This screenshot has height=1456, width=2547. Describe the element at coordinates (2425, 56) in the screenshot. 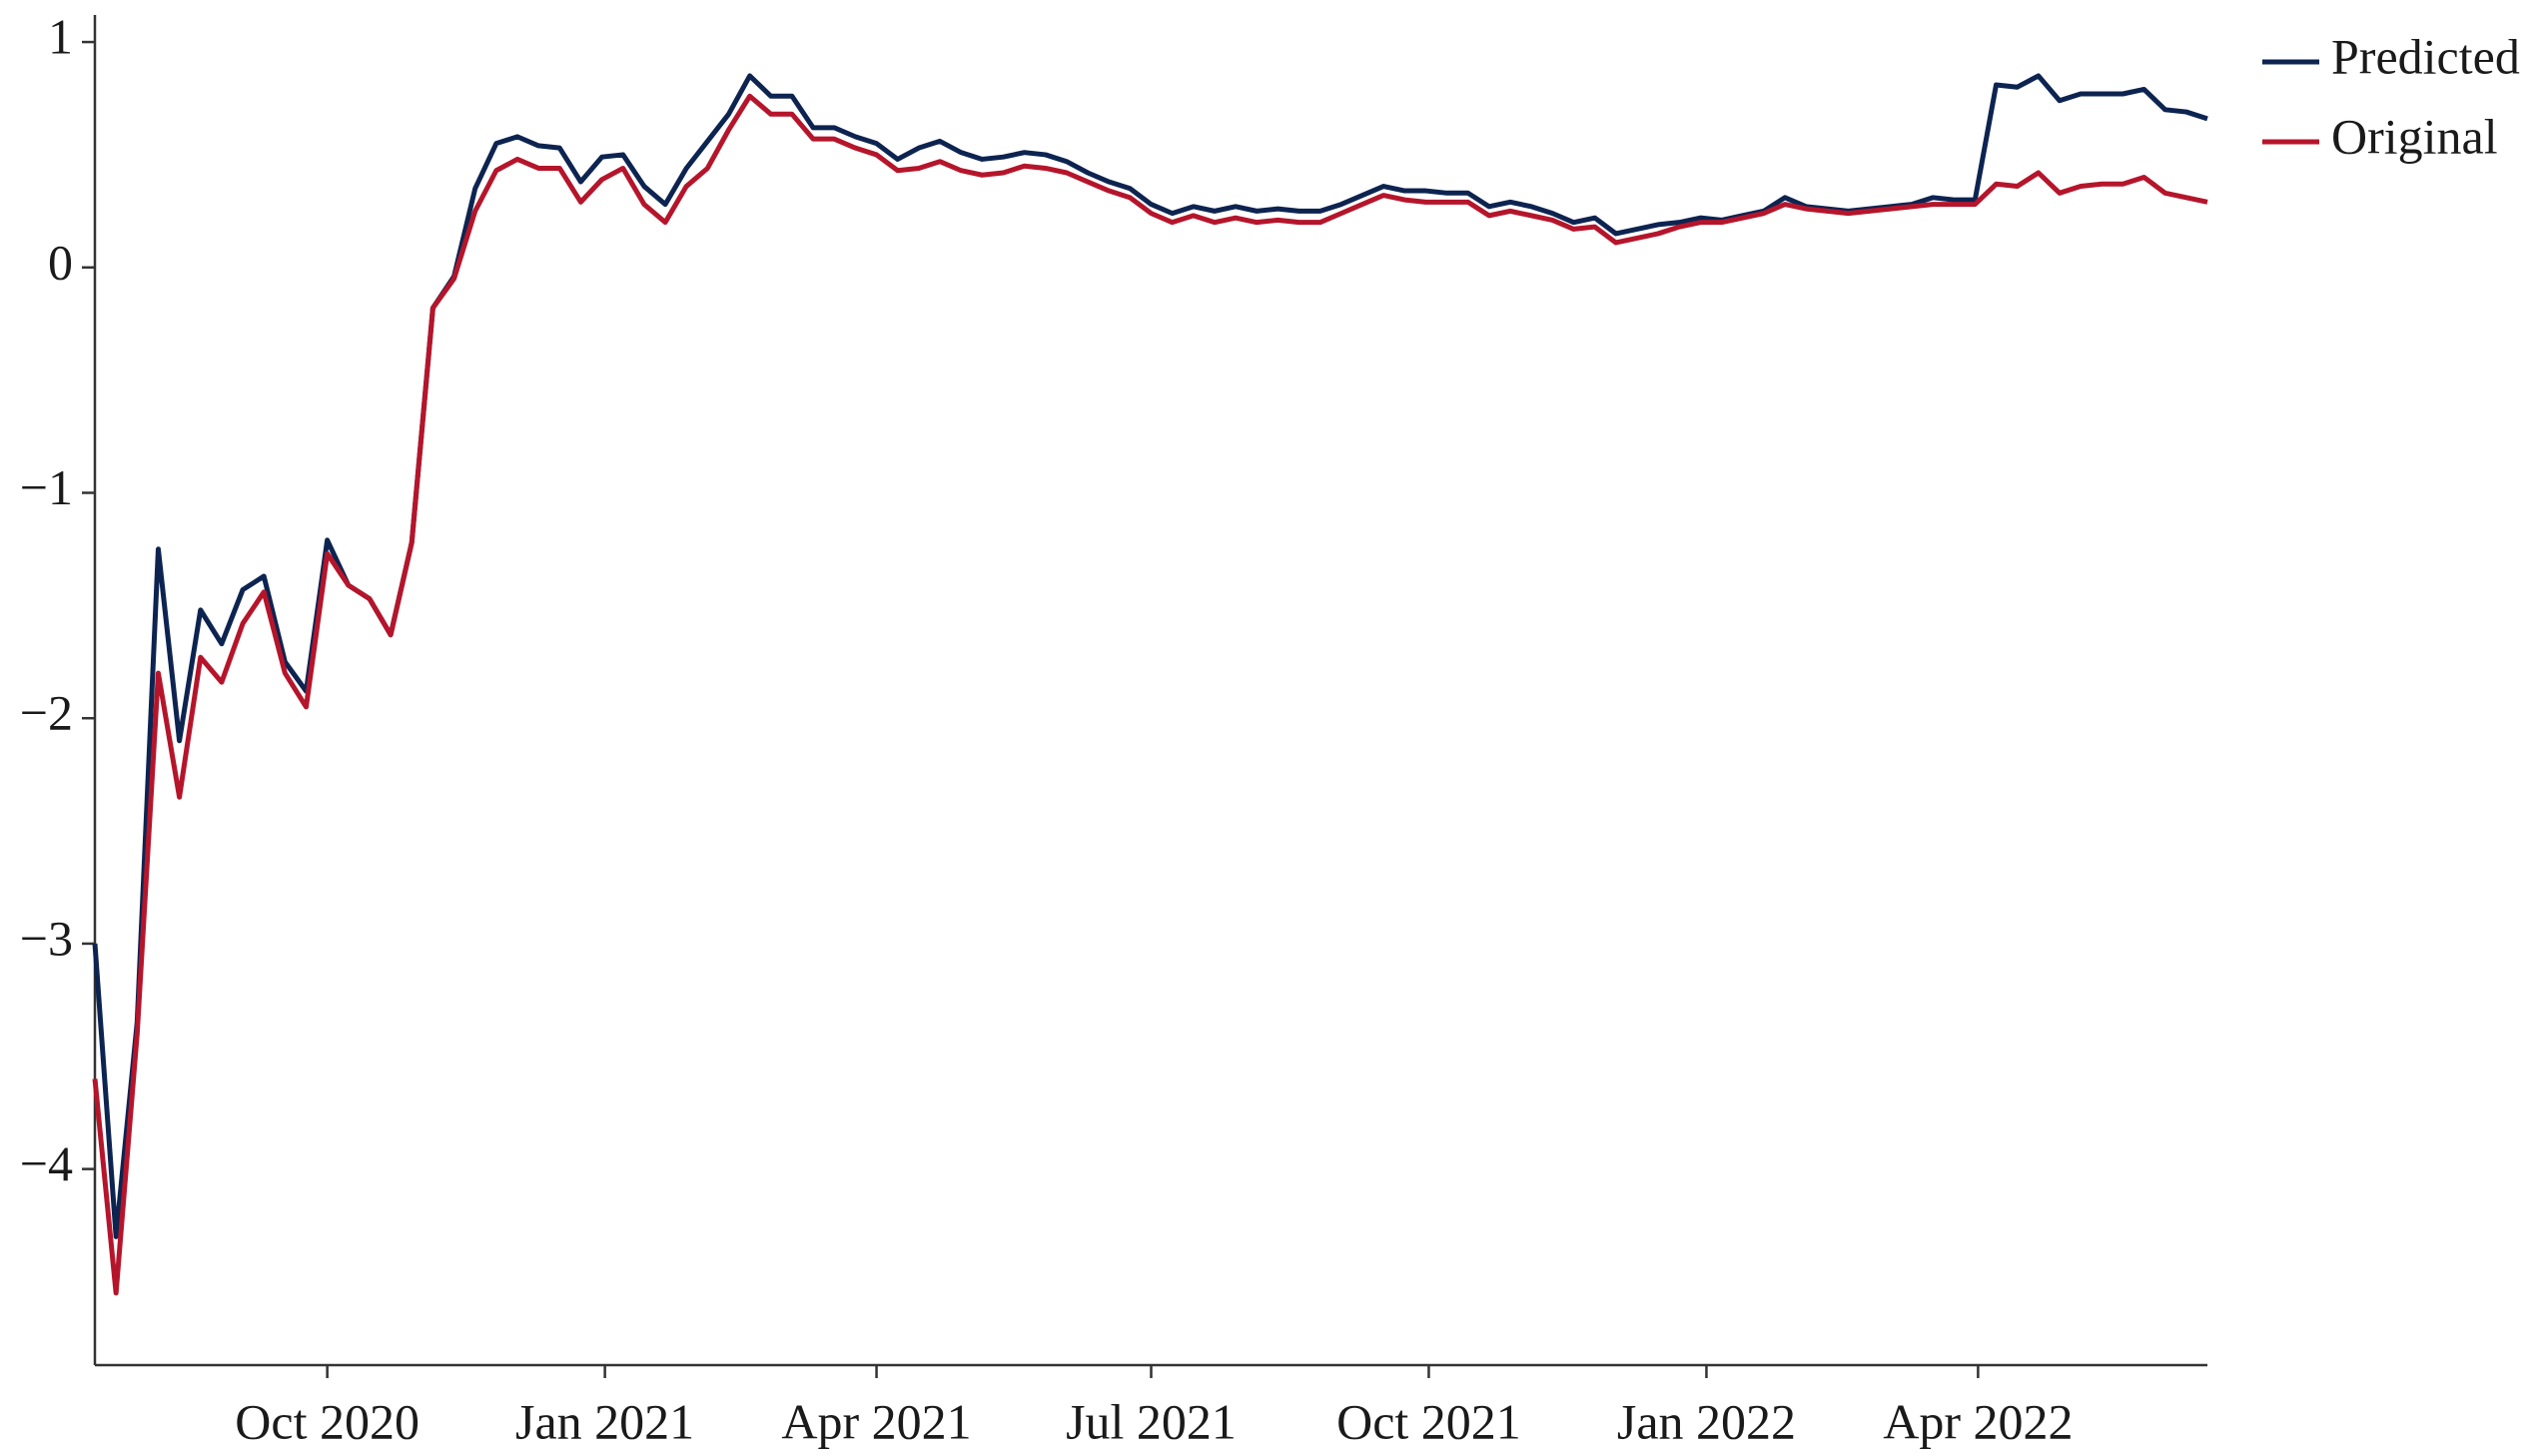

I see `legend-label: Predicted` at that location.